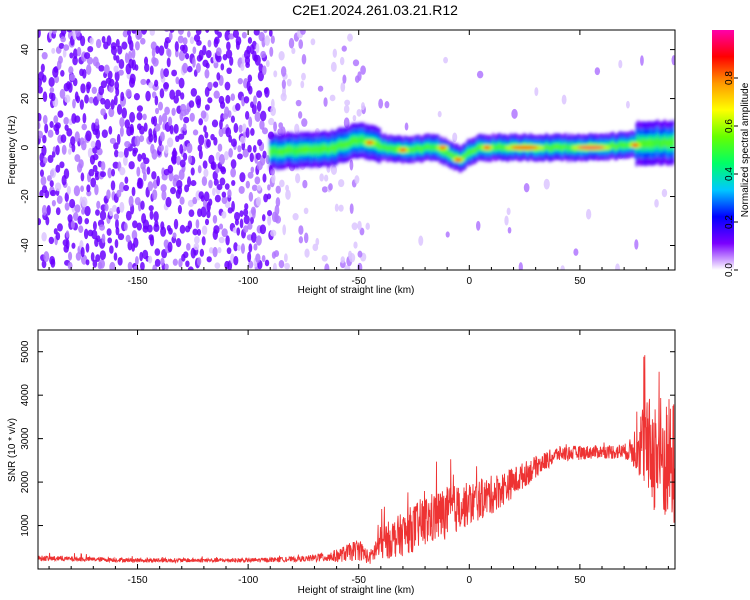  I want to click on snr-y-tick-label: 5000, so click(25, 351).